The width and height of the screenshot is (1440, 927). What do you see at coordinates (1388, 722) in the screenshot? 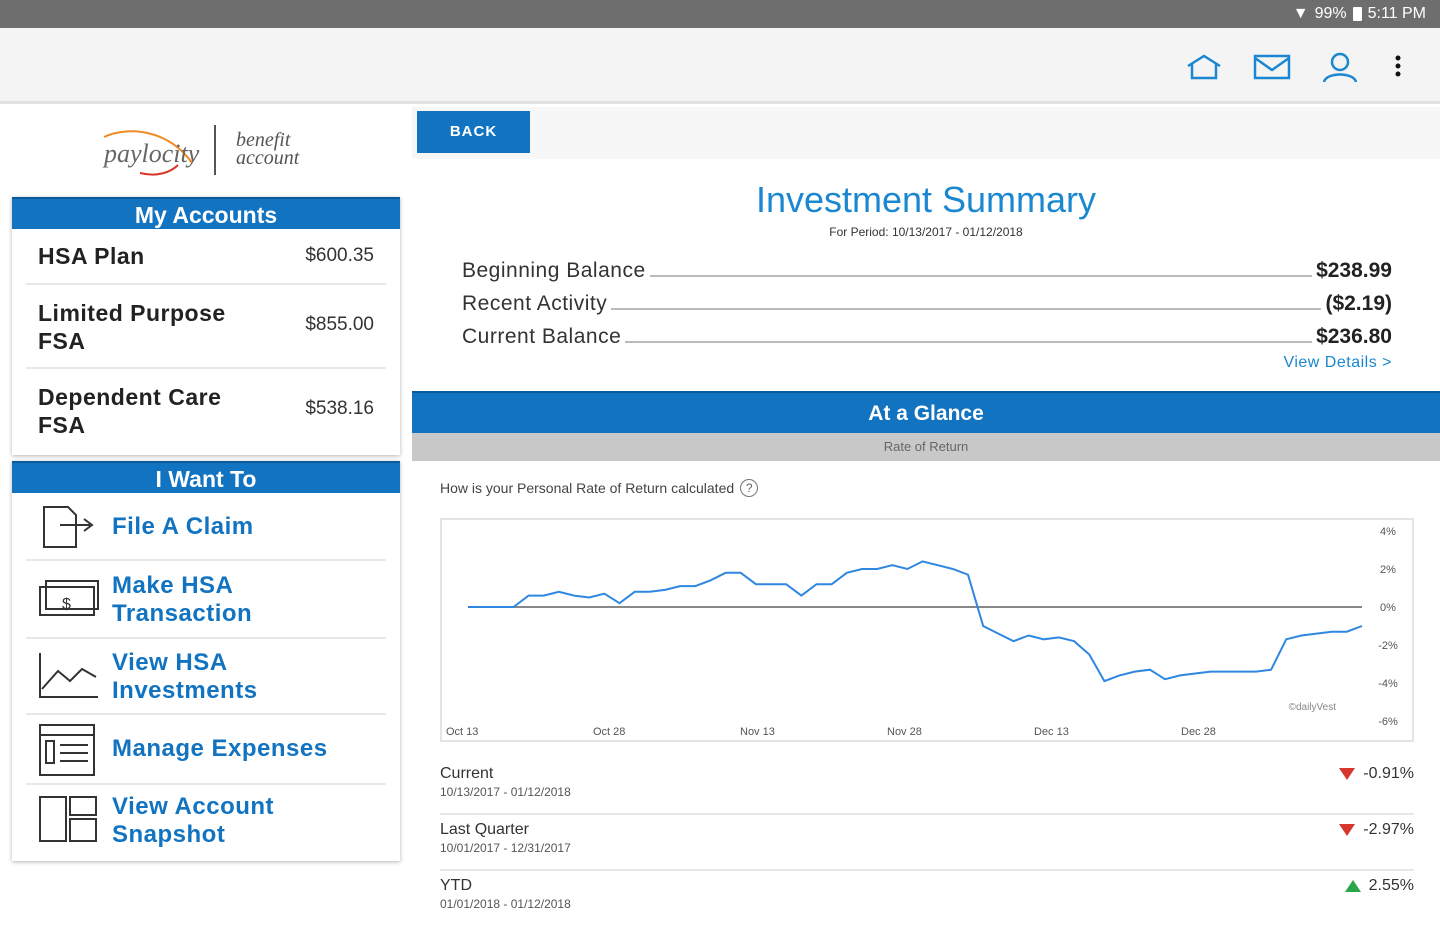
I see `y-tick-label: -6%` at bounding box center [1388, 722].